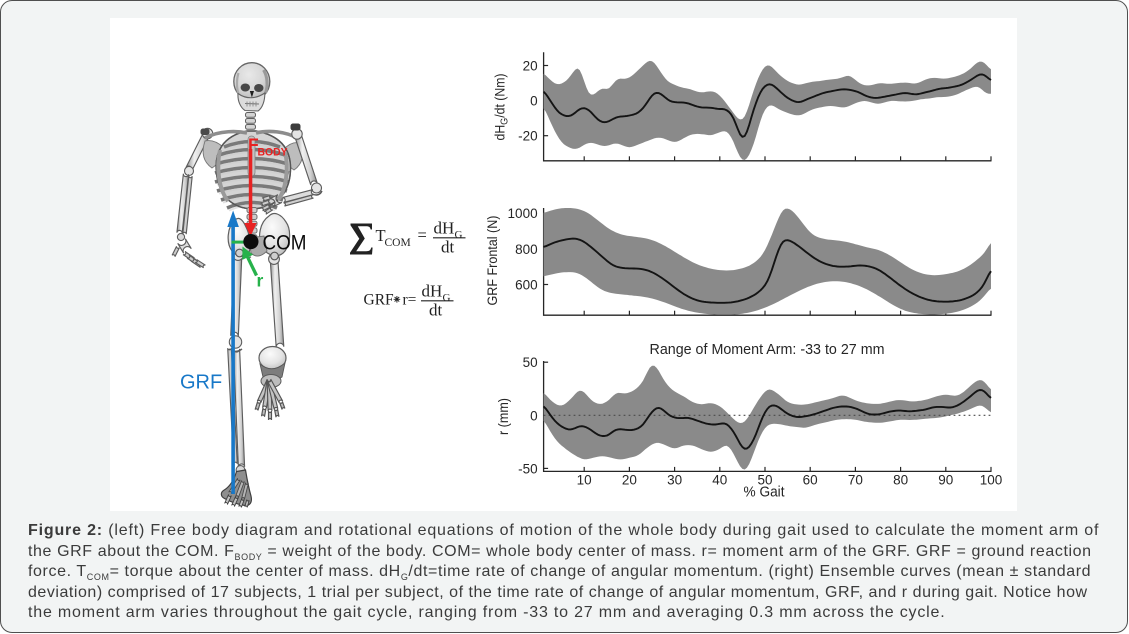 The height and width of the screenshot is (634, 1129). What do you see at coordinates (381, 235) in the screenshot?
I see `svg-text: T` at bounding box center [381, 235].